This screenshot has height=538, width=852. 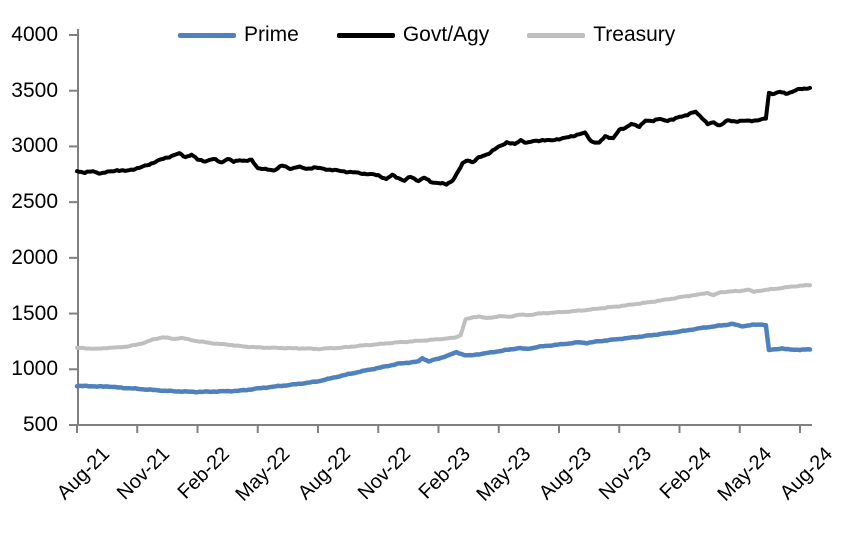 What do you see at coordinates (271, 34) in the screenshot?
I see `legend-label-prime: Prime` at bounding box center [271, 34].